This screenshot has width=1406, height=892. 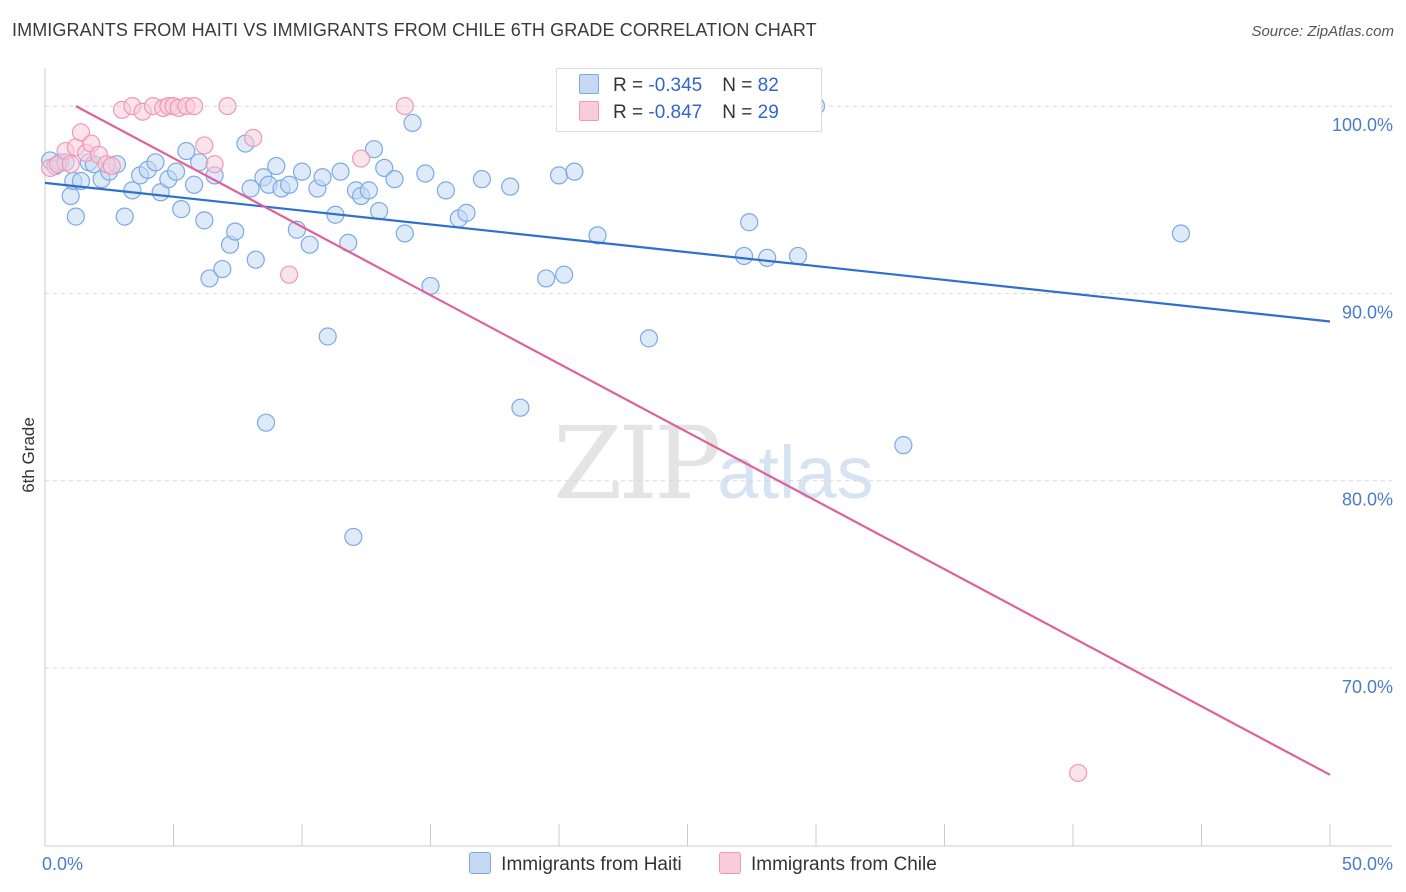 What do you see at coordinates (62, 864) in the screenshot?
I see `x-tick-label: 0.0%` at bounding box center [62, 864].